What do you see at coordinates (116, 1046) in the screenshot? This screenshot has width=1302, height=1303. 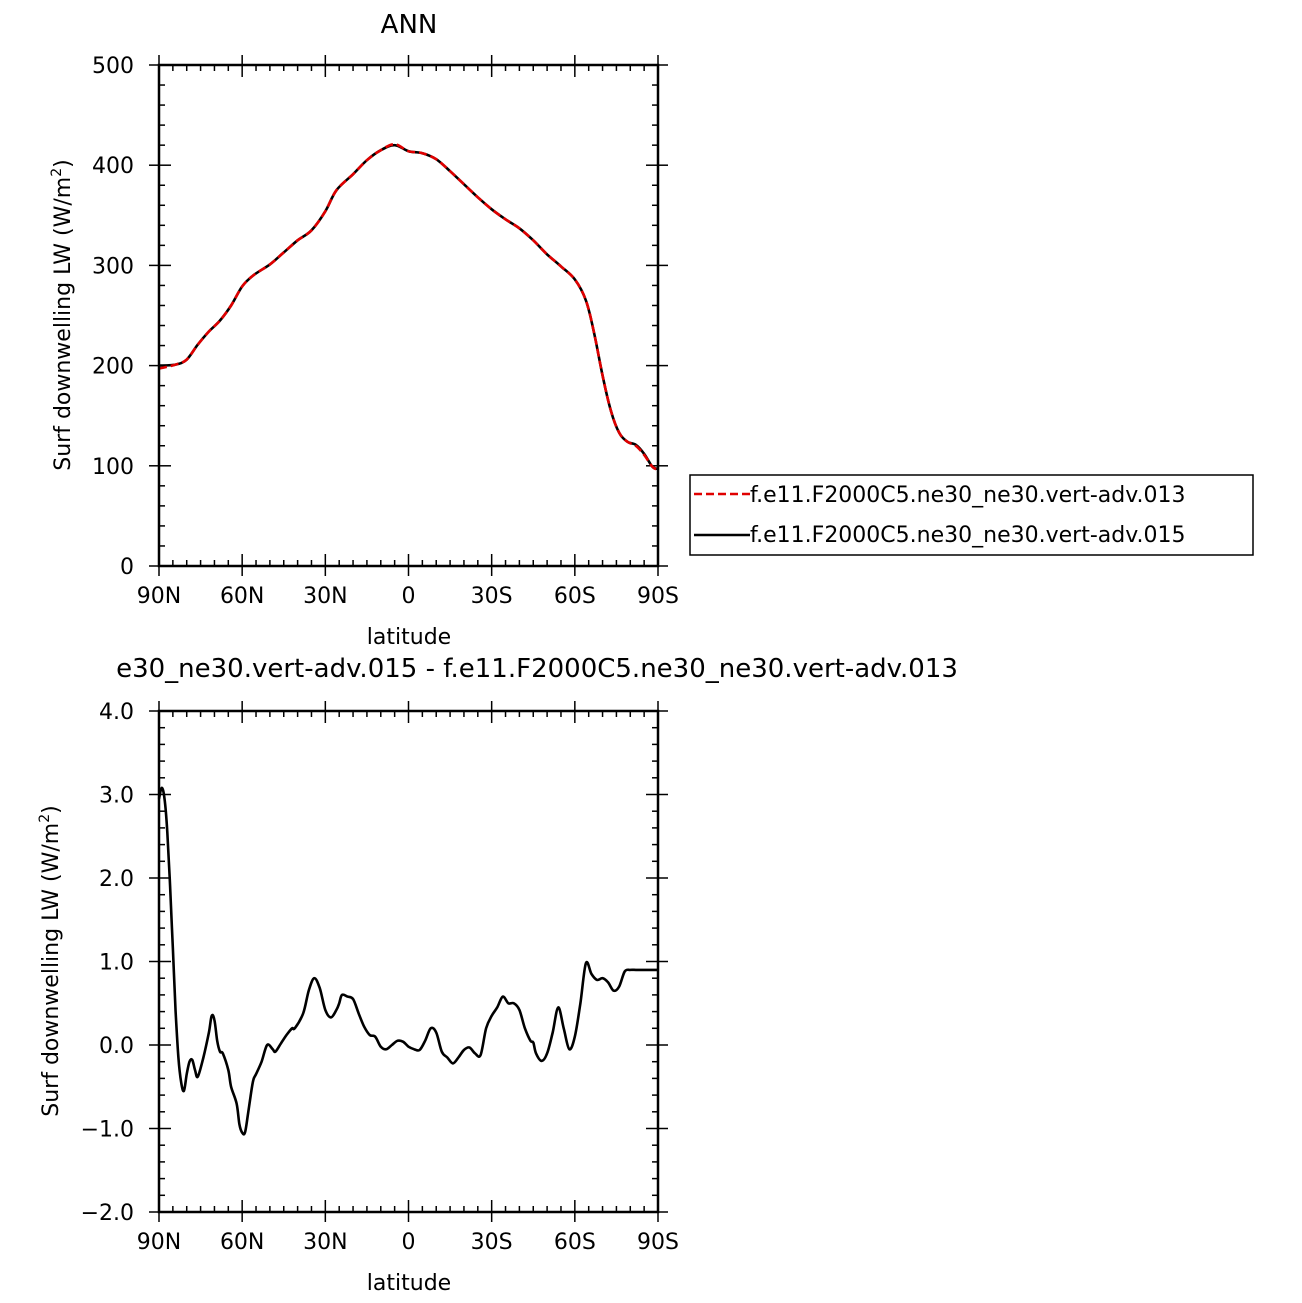 I see `y-tick-label: 0.0` at bounding box center [116, 1046].